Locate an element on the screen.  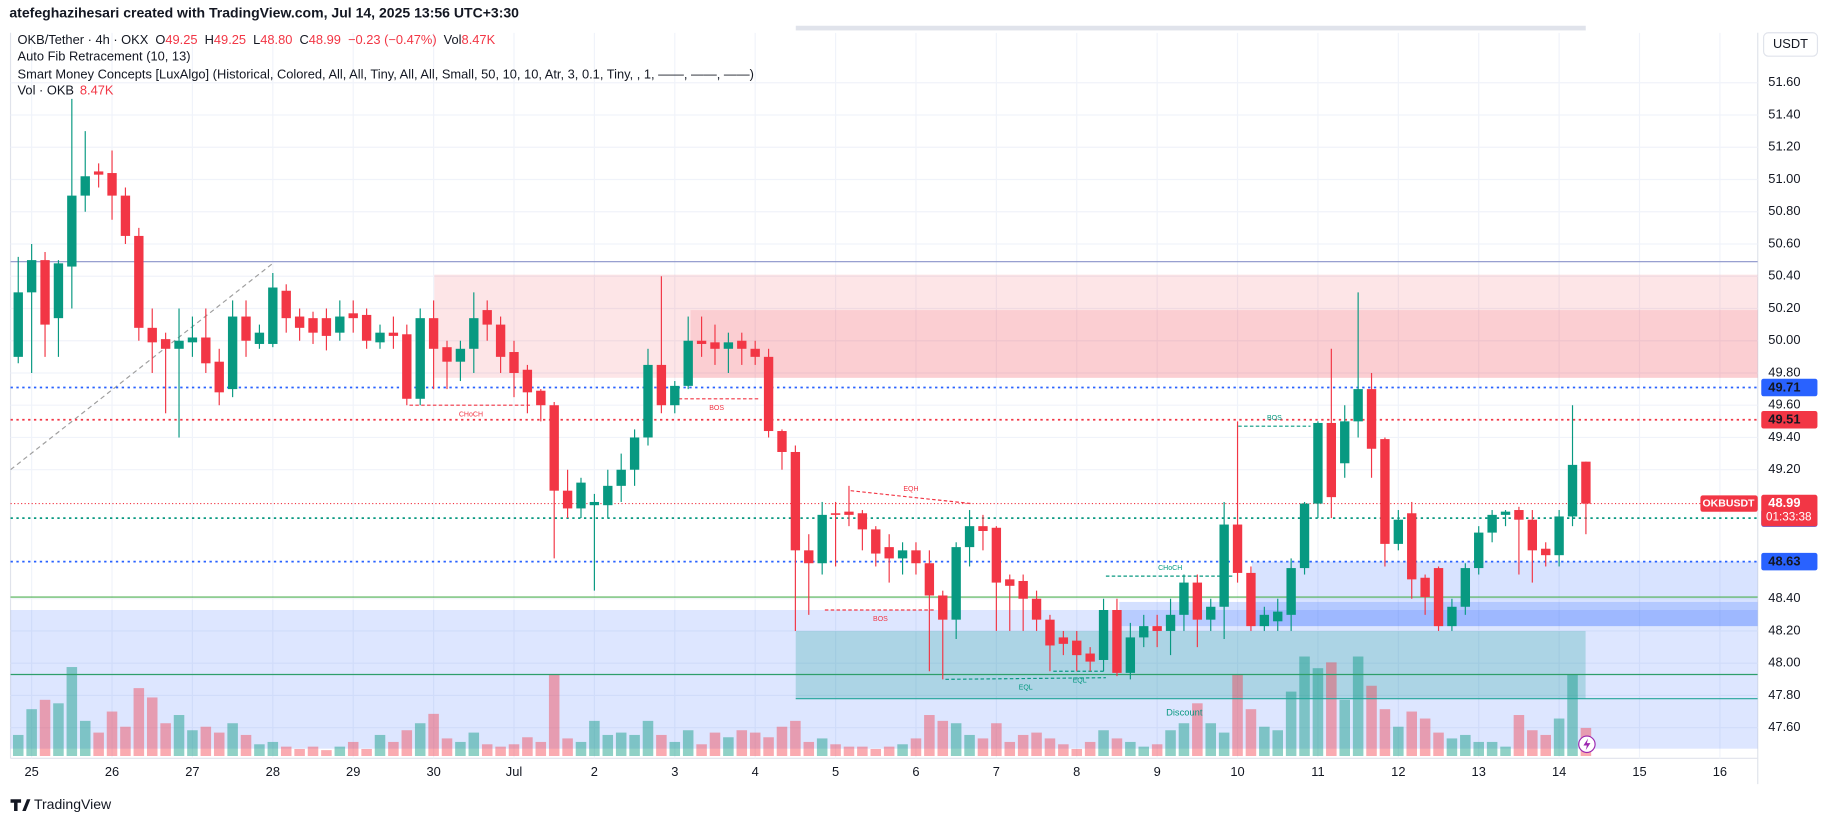
x-tick-label: 10 is located at coordinates (1237, 771).